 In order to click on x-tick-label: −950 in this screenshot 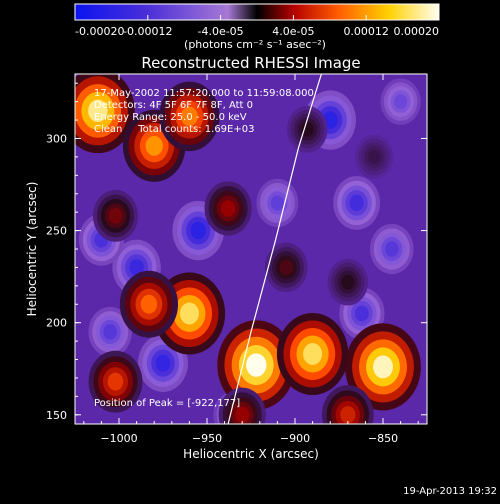, I will do `click(207, 438)`.